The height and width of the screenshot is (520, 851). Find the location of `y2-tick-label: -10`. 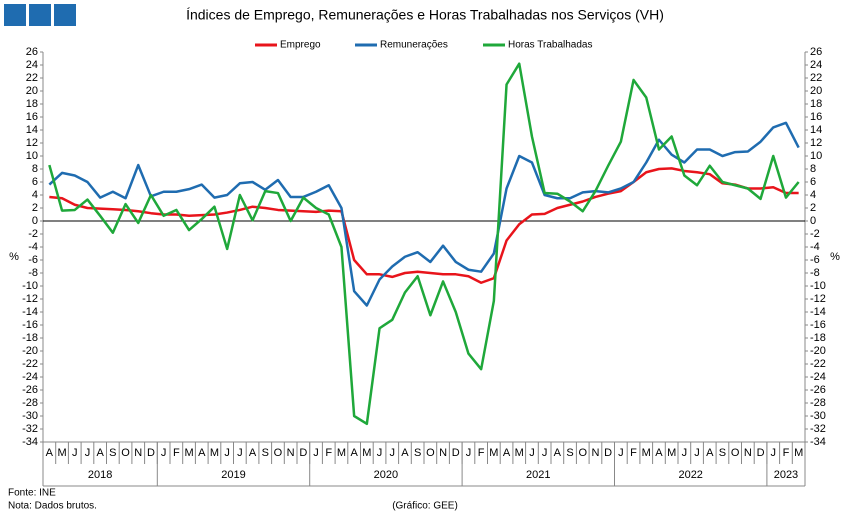

y2-tick-label: -10 is located at coordinates (818, 286).